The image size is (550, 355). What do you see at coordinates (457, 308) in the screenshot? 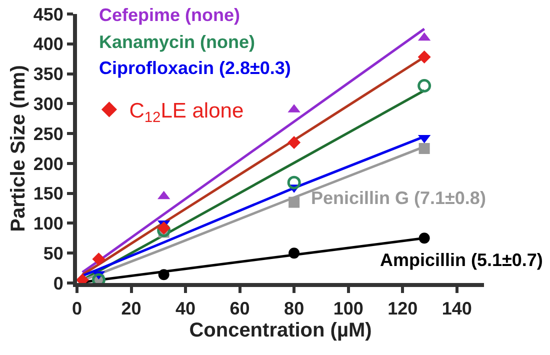
I see `x-tick-label: 140` at bounding box center [457, 308].